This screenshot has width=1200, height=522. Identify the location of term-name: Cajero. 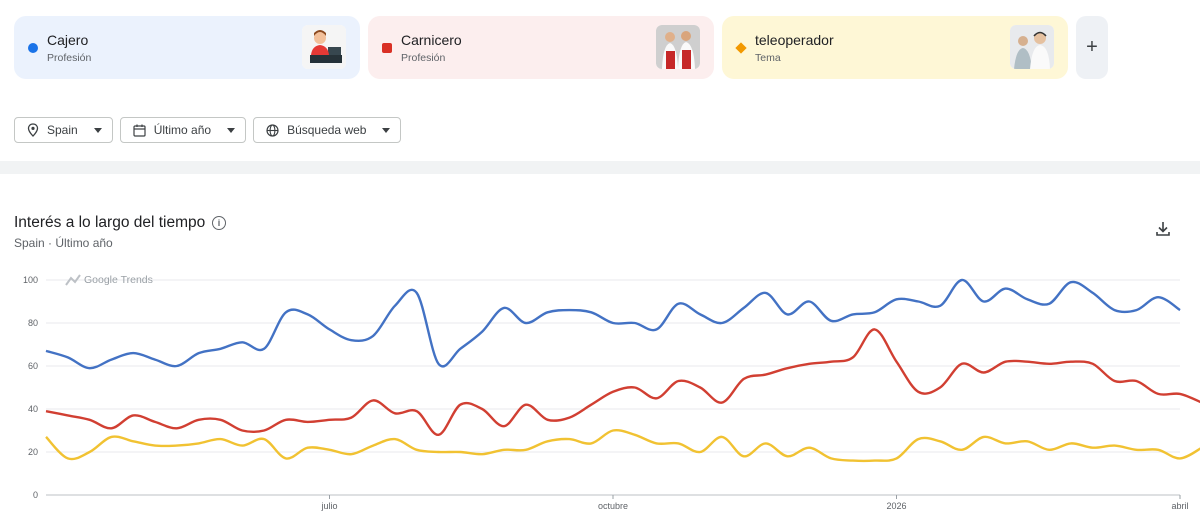
(68, 40).